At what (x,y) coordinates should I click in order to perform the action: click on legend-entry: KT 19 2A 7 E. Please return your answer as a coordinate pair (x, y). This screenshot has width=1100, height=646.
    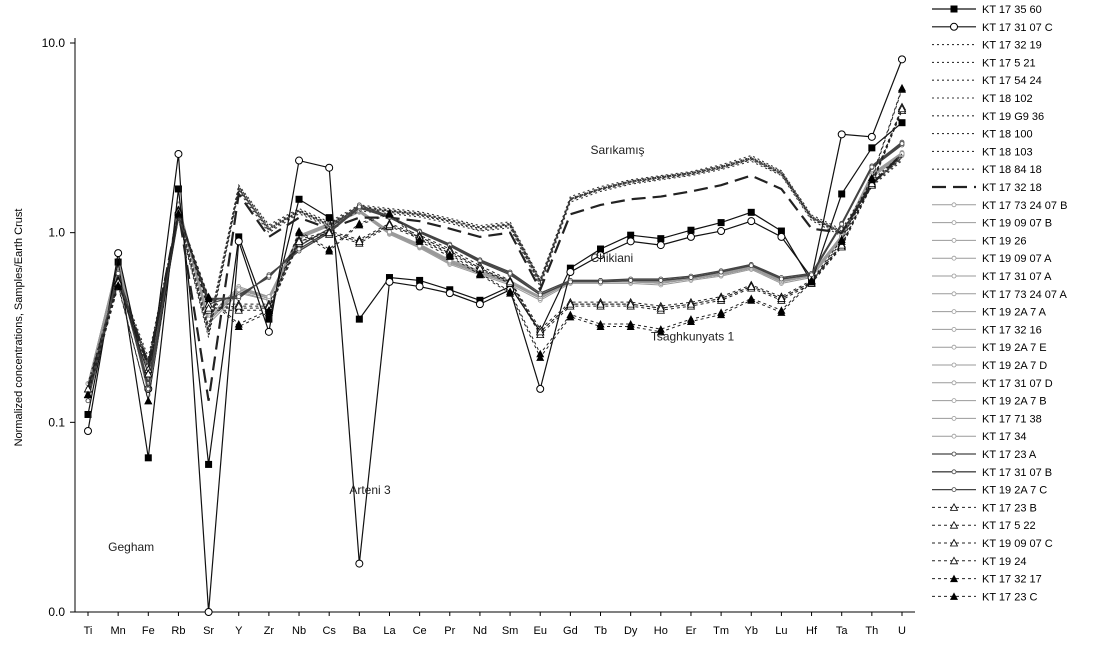
    Looking at the image, I should click on (989, 348).